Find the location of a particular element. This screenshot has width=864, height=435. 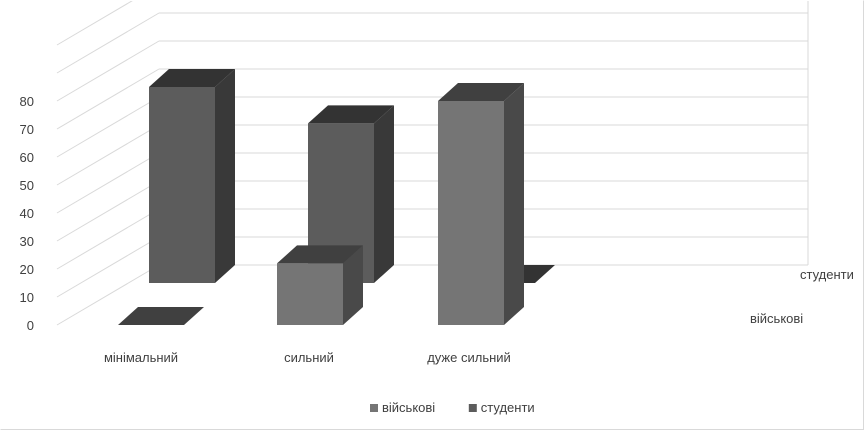

depth-label-front: військові is located at coordinates (776, 318).